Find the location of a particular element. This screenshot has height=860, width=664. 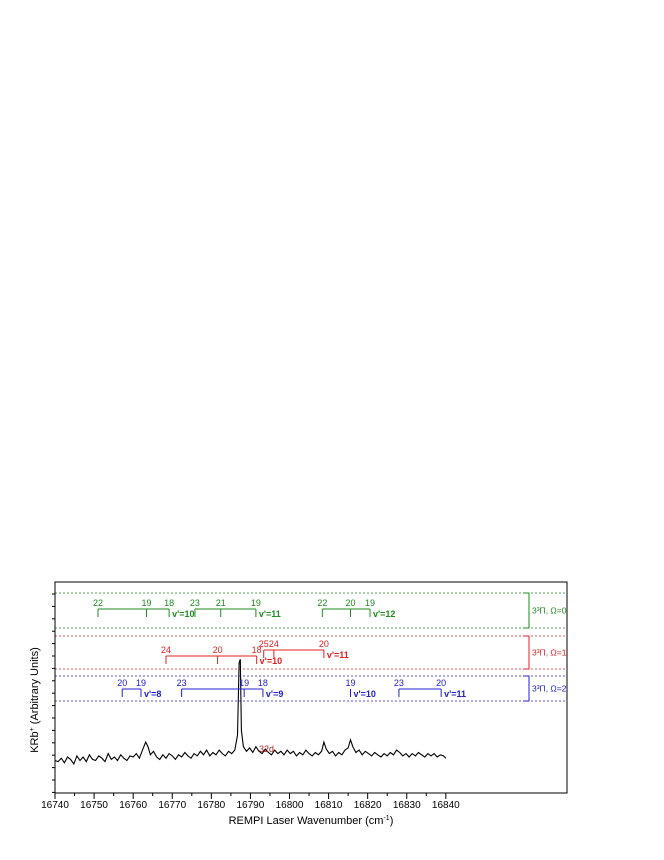

x-tick-label: 16810 is located at coordinates (329, 805).